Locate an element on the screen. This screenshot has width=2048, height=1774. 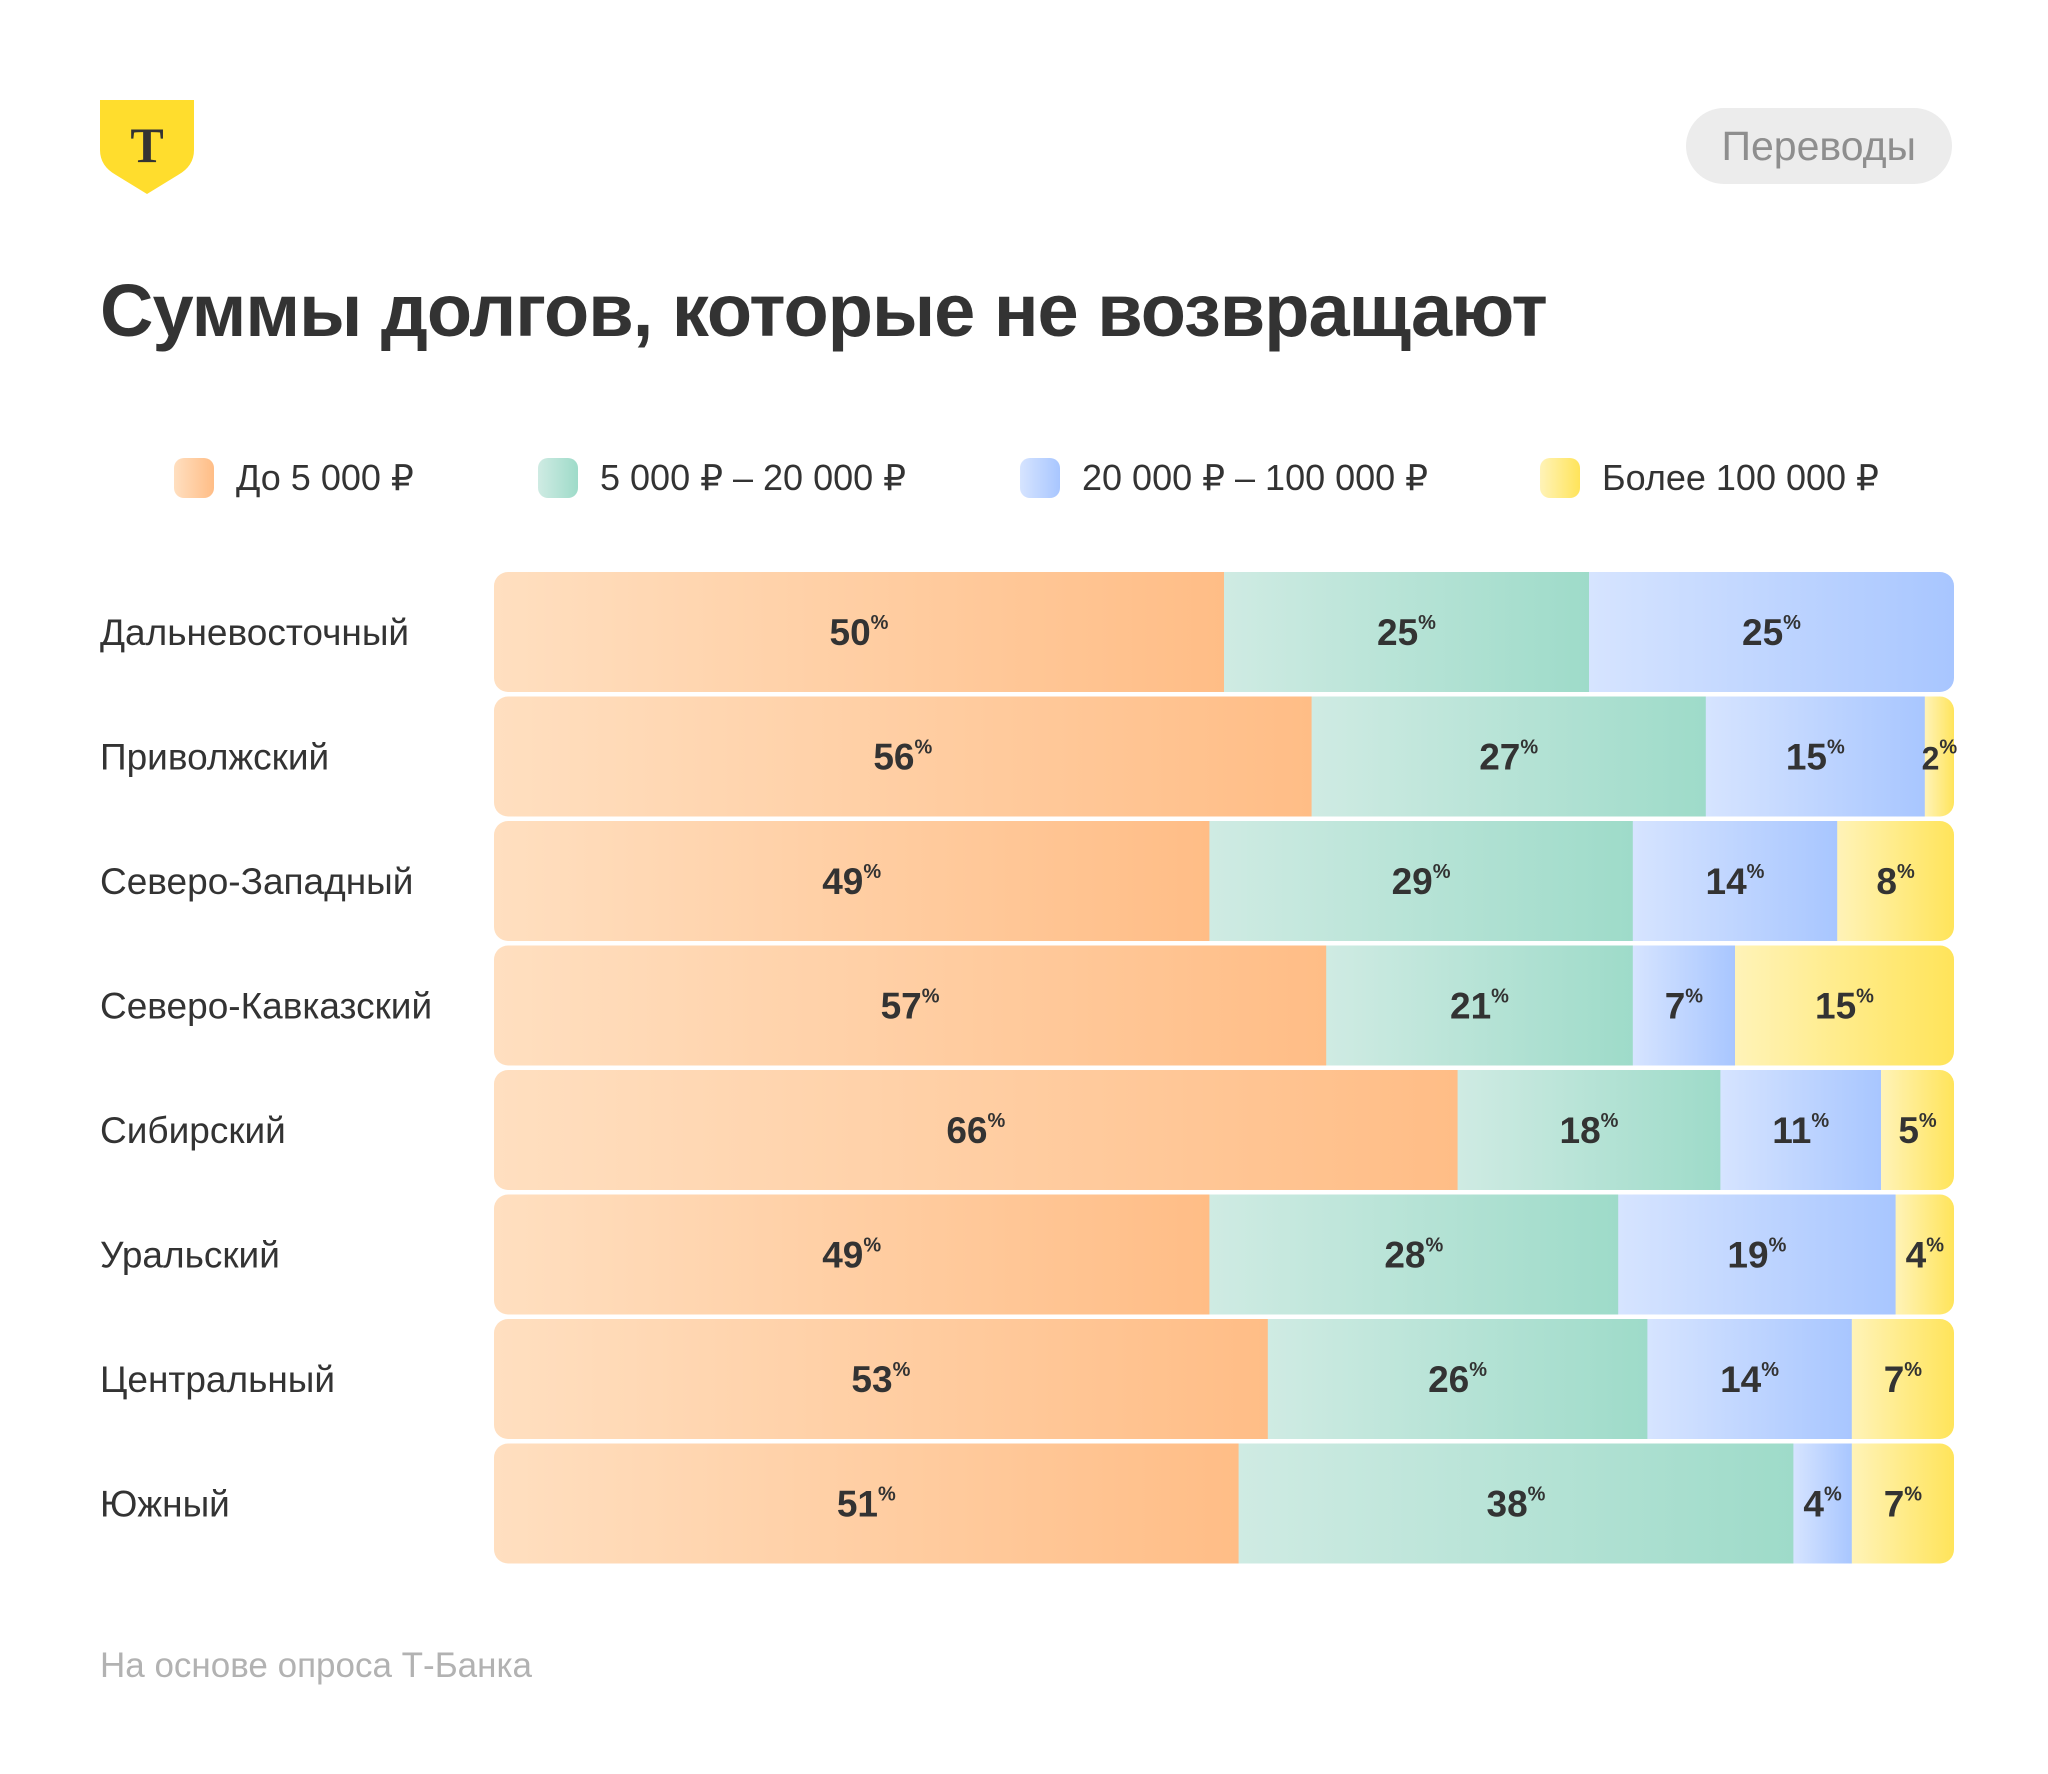
legend-label-over-100000: Более 100 000 ₽ is located at coordinates (1740, 477).